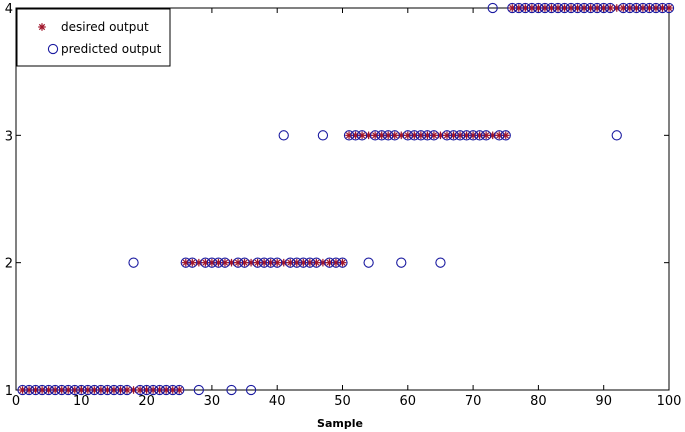  Describe the element at coordinates (340, 423) in the screenshot. I see `x-axis-label: Sample` at that location.